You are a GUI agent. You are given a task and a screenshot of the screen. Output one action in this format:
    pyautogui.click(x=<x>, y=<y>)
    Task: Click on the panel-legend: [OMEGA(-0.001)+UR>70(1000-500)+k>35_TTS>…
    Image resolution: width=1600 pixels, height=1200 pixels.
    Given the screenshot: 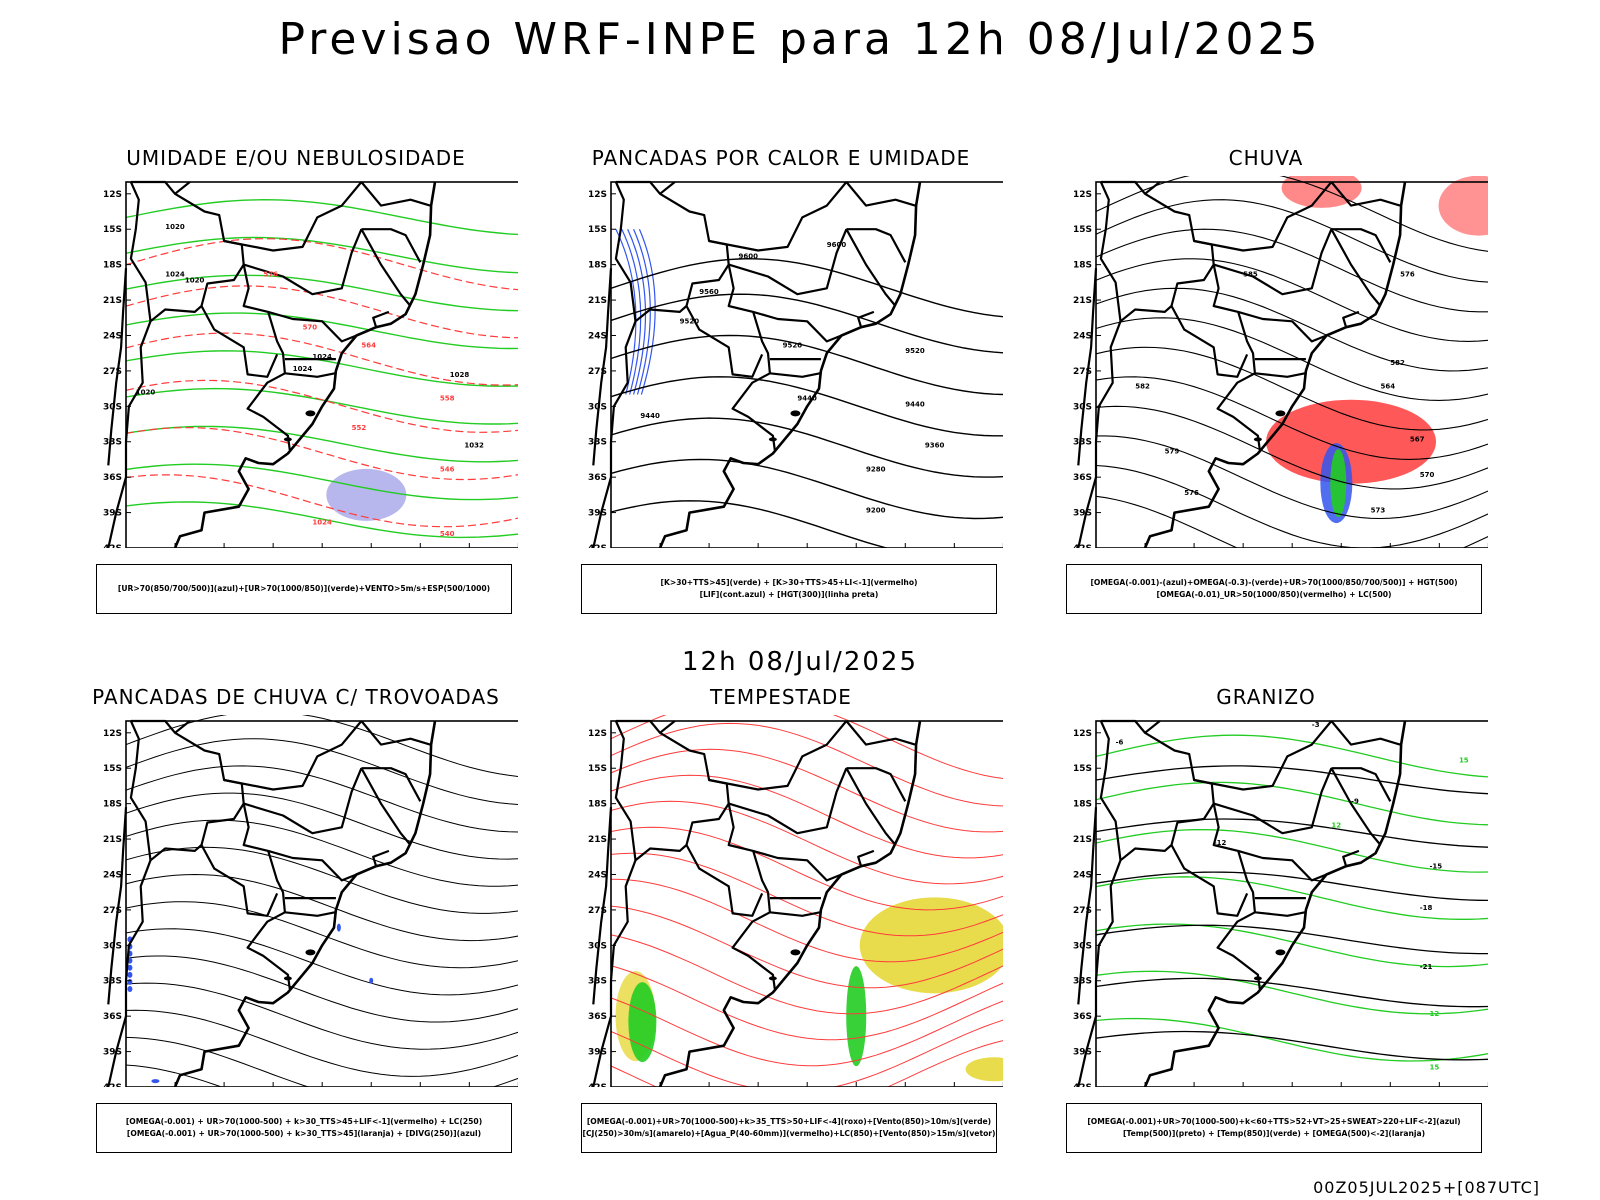 What is the action you would take?
    pyautogui.click(x=789, y=1128)
    